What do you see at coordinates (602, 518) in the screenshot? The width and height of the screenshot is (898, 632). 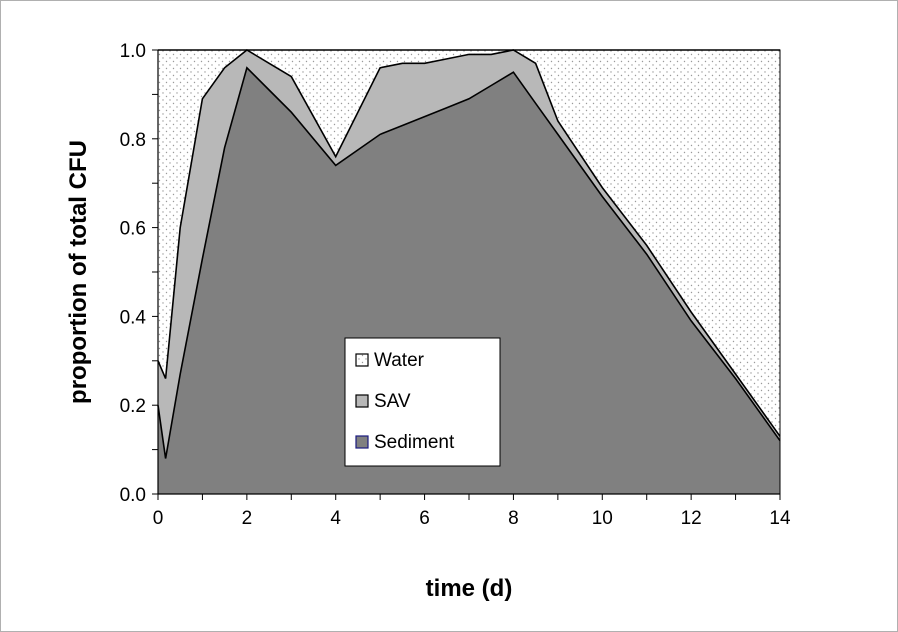 I see `x-tick-label: 10` at bounding box center [602, 518].